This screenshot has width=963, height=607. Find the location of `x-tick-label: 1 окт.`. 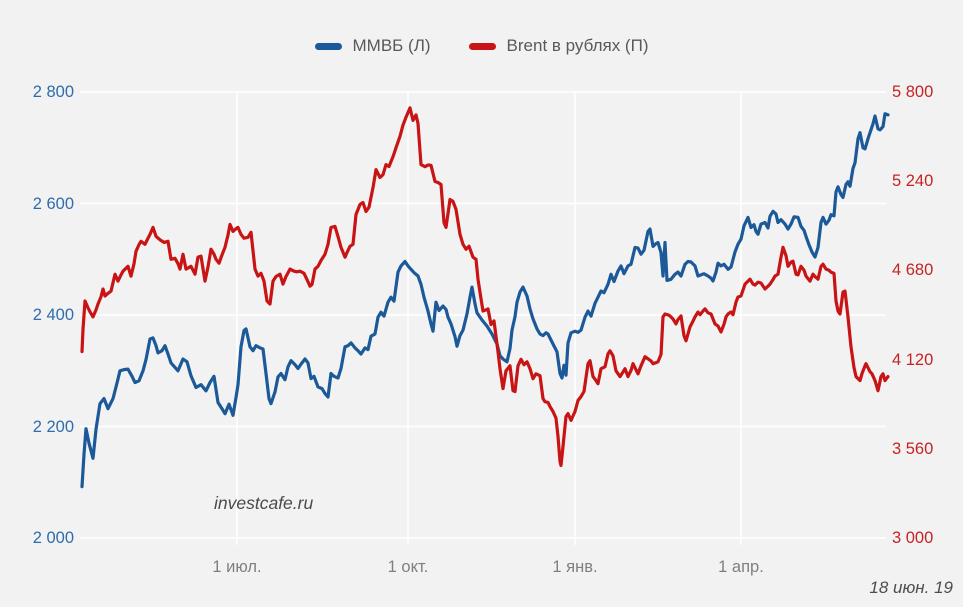

x-tick-label: 1 окт. is located at coordinates (408, 567).